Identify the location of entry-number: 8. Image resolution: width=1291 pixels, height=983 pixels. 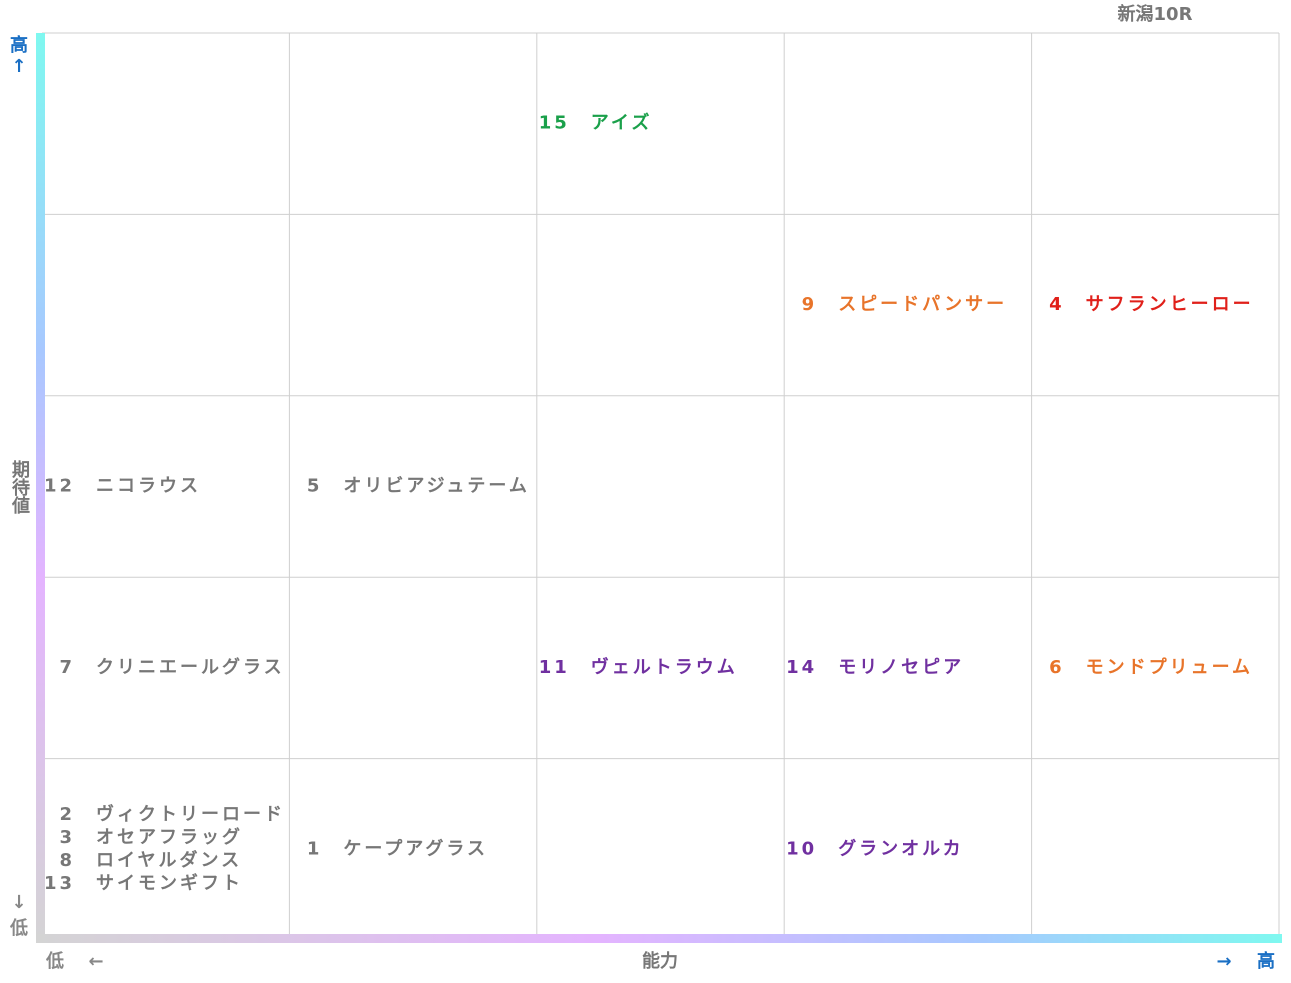
(67, 860).